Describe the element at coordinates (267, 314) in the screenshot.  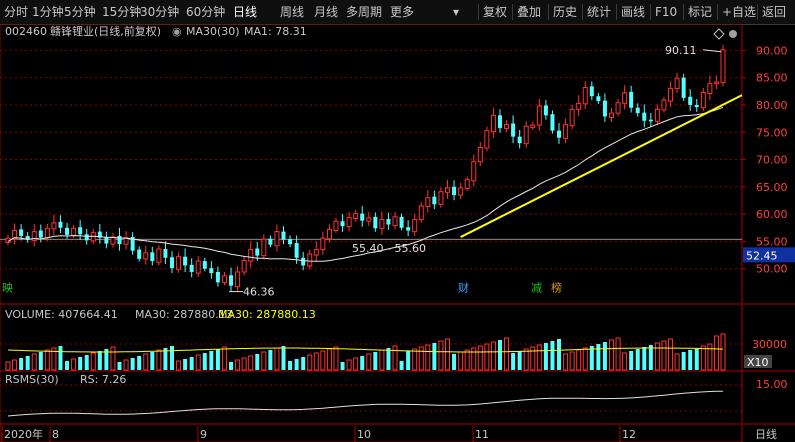
I see `volume-ma-label-2: MA30: 287880.13` at that location.